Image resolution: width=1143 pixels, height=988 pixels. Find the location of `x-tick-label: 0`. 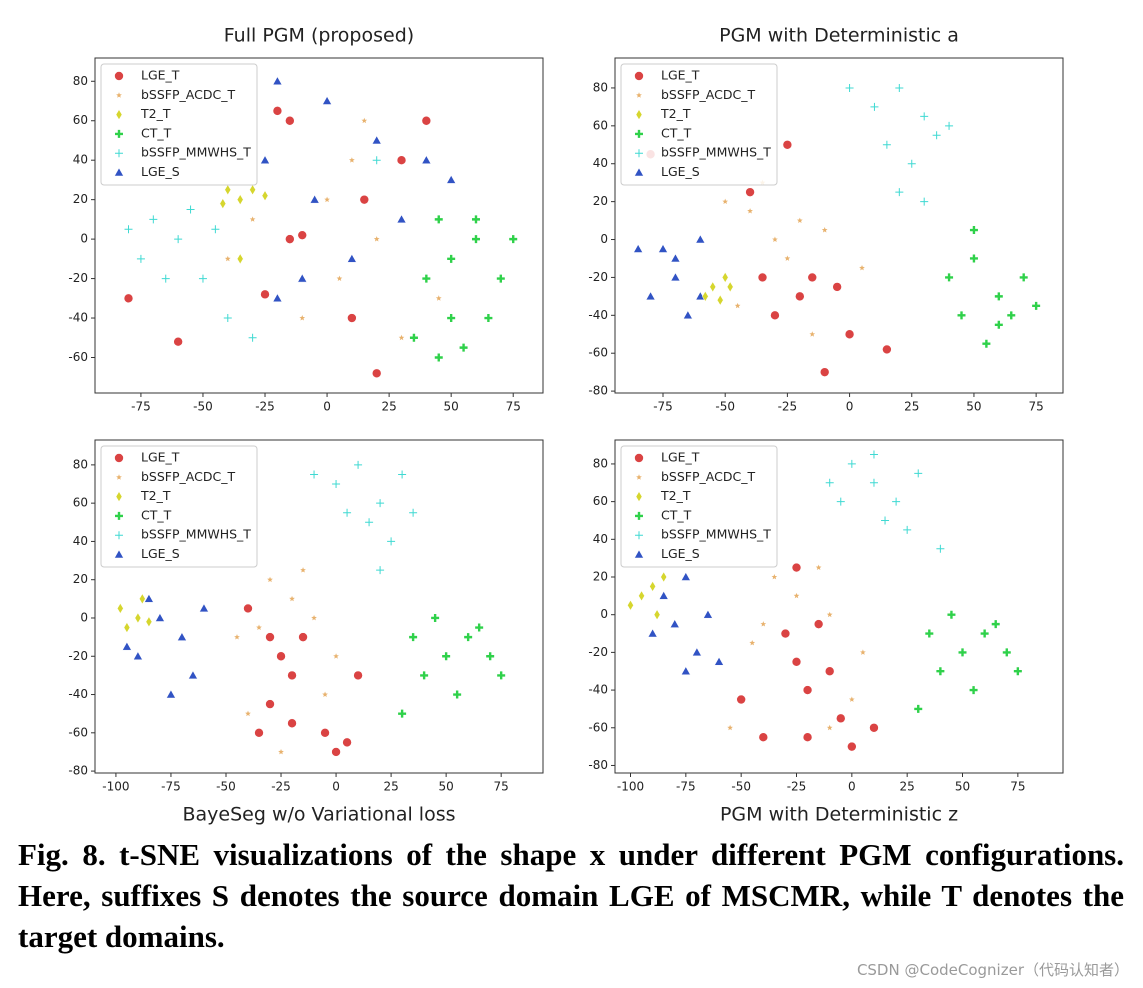

x-tick-label: 0 is located at coordinates (327, 407).